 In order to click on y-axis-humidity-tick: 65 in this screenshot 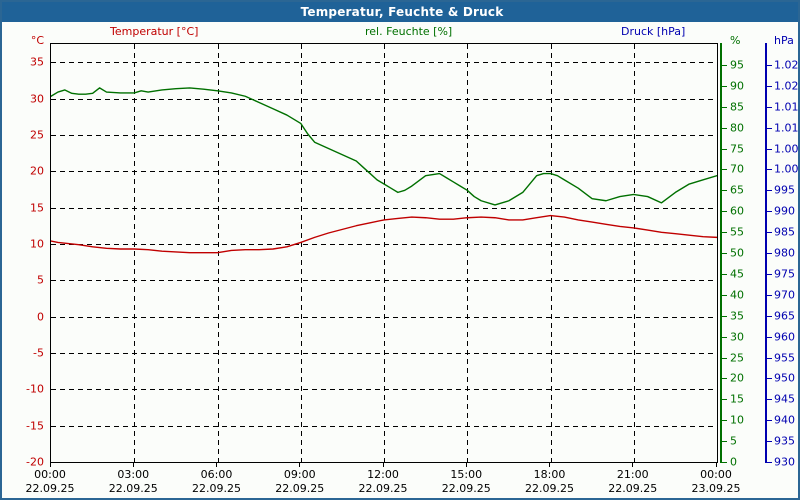, I will do `click(737, 190)`.